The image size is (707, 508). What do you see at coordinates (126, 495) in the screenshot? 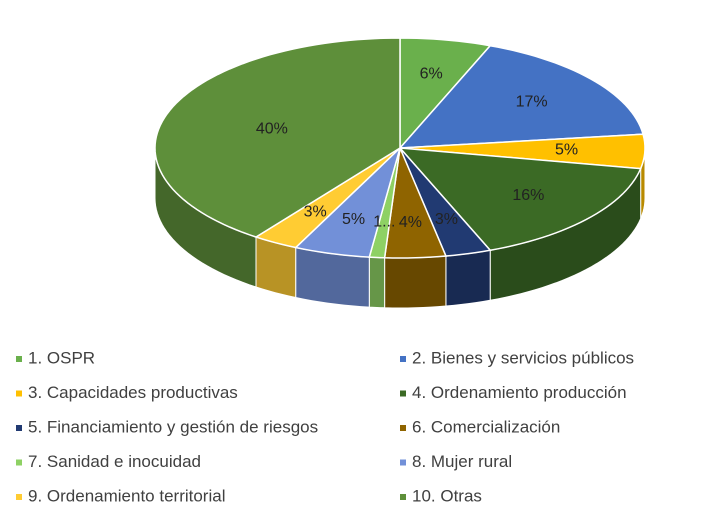
I see `legend-label: 9. Ordenamiento territorial` at bounding box center [126, 495].